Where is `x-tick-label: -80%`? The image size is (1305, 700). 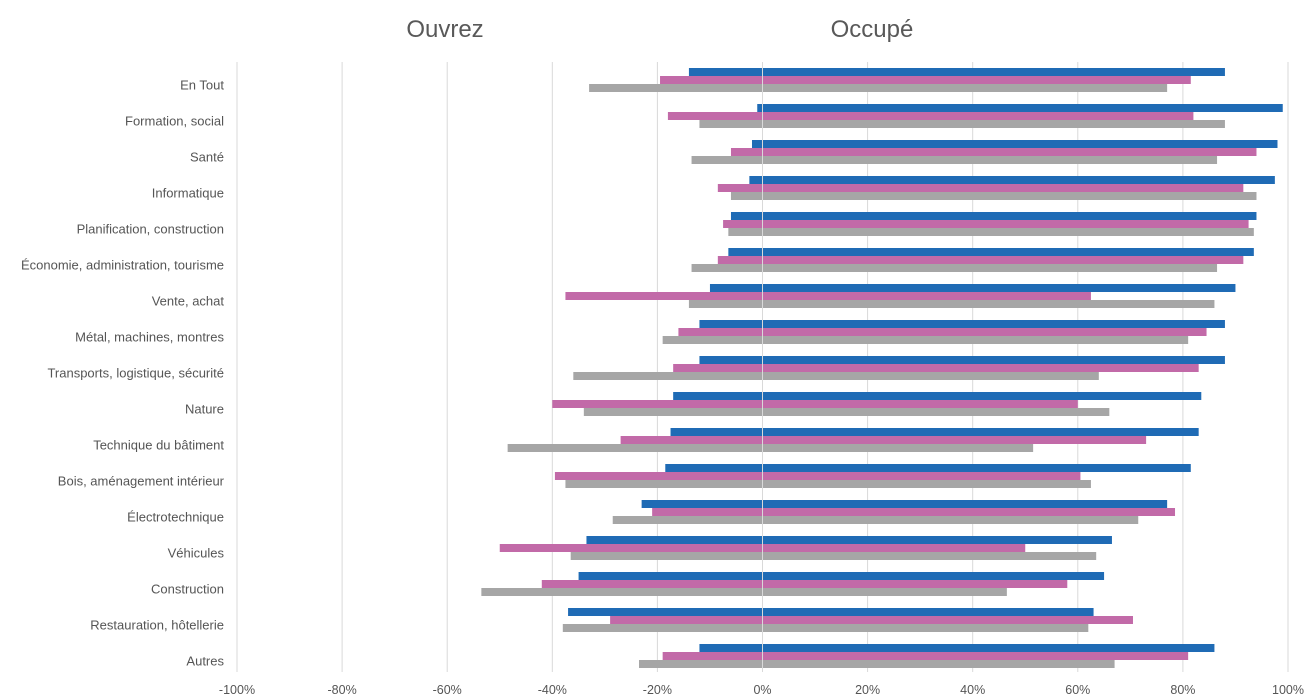 x-tick-label: -80% is located at coordinates (342, 690).